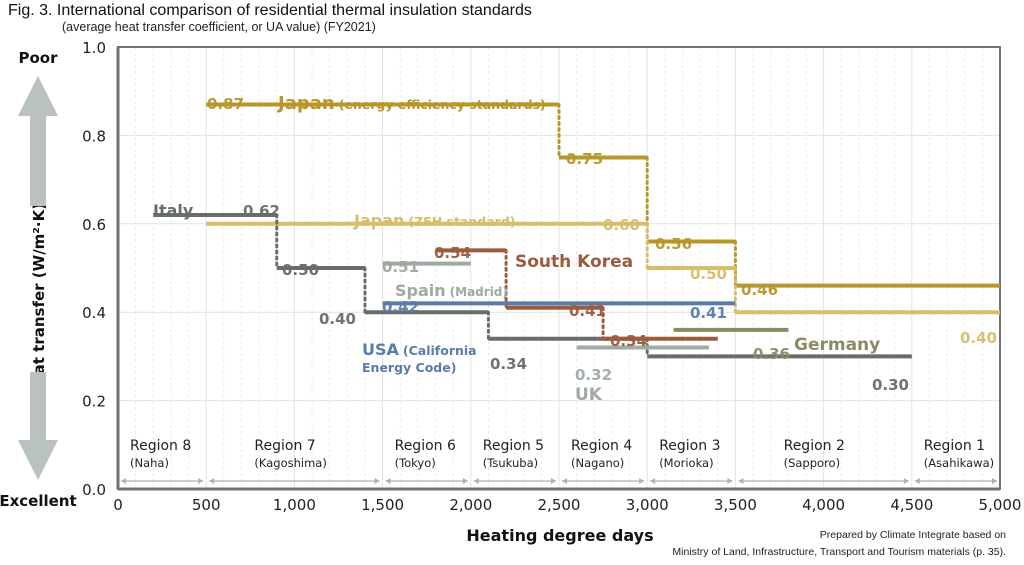 The height and width of the screenshot is (565, 1024). I want to click on y-tick-label: 0.4, so click(94, 313).